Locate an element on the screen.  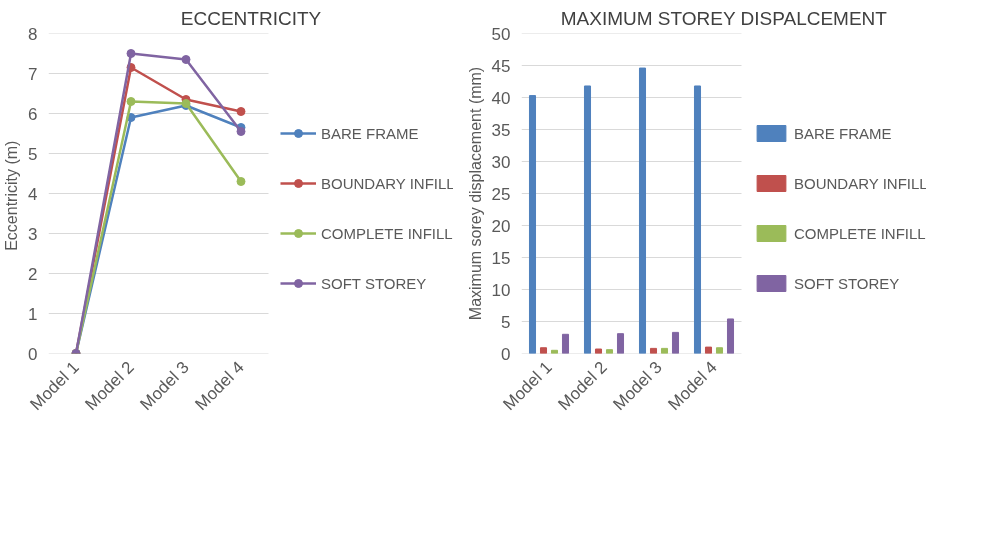
y-tick-label: 2 is located at coordinates (33, 274).